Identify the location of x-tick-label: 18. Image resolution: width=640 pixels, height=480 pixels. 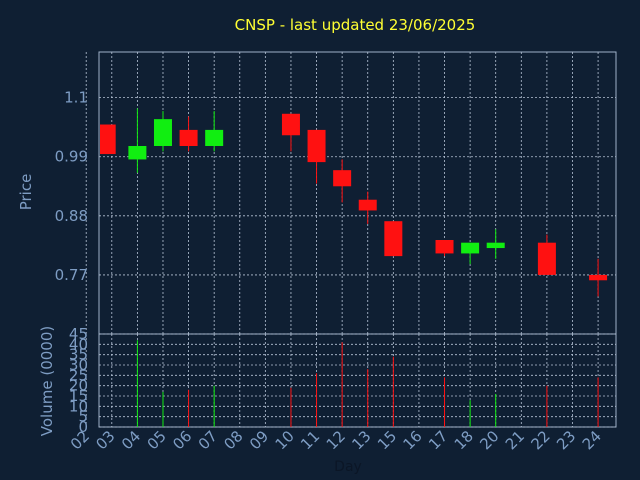
(464, 440).